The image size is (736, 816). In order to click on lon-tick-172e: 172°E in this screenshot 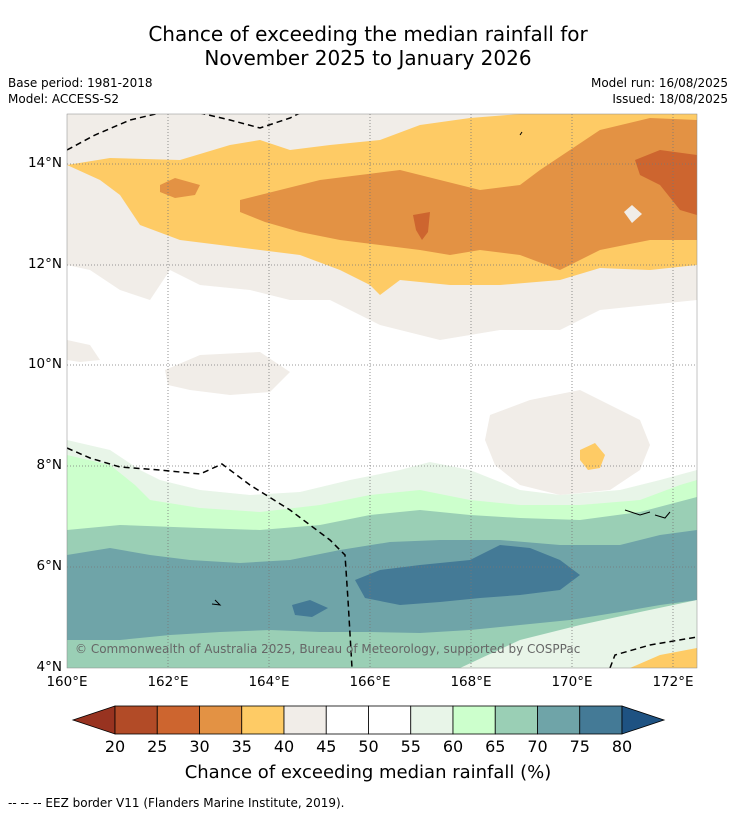, I will do `click(673, 682)`.